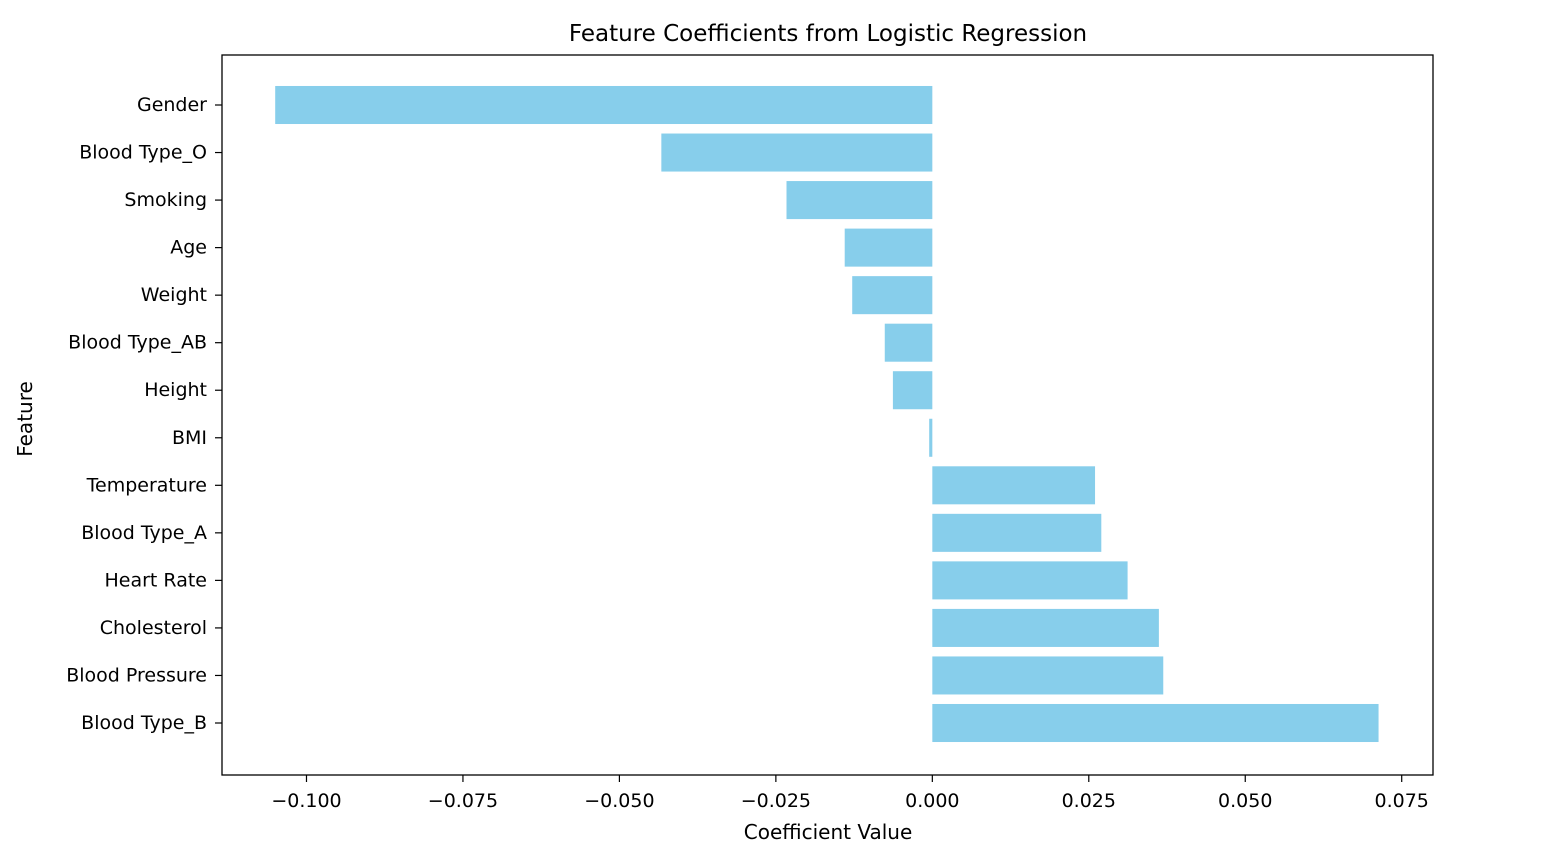  Describe the element at coordinates (144, 533) in the screenshot. I see `y-tick-label: Blood Type_A` at that location.